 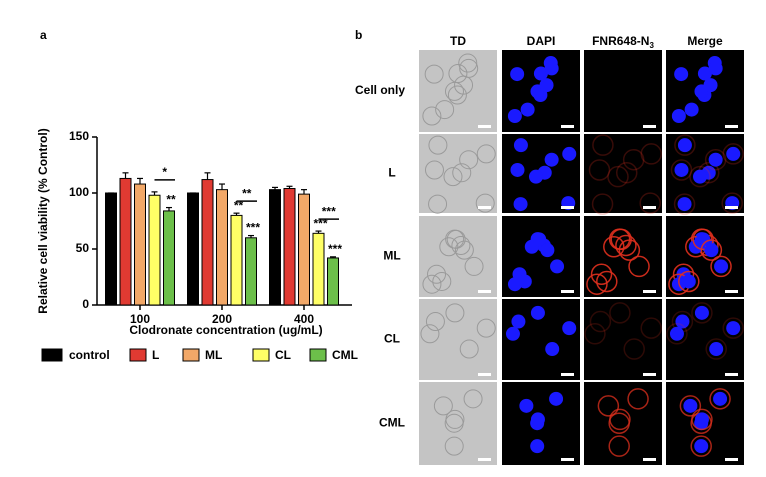 What do you see at coordinates (79, 192) in the screenshot?
I see `y-tick-label: 100` at bounding box center [79, 192].